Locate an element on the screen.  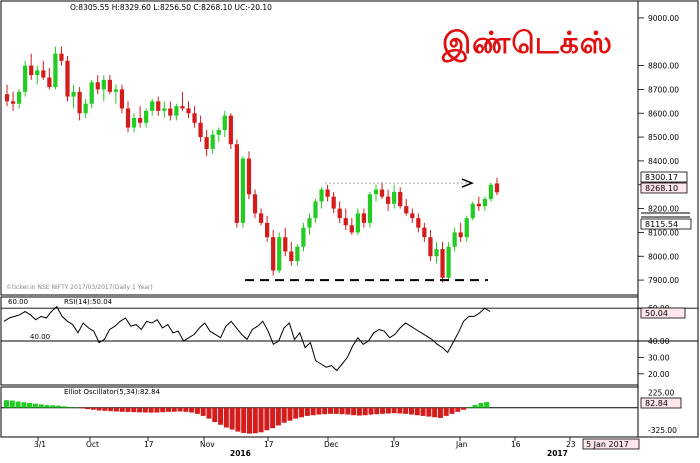
x-tick-label: Oct is located at coordinates (92, 444).